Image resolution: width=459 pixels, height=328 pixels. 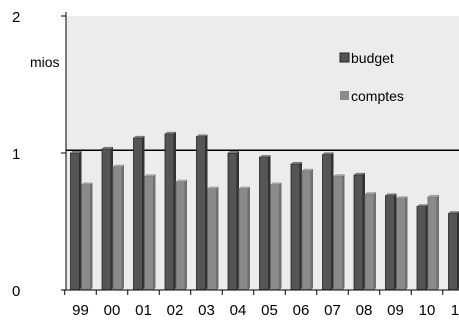 I want to click on y-tick-label: 0, so click(x=16, y=291).